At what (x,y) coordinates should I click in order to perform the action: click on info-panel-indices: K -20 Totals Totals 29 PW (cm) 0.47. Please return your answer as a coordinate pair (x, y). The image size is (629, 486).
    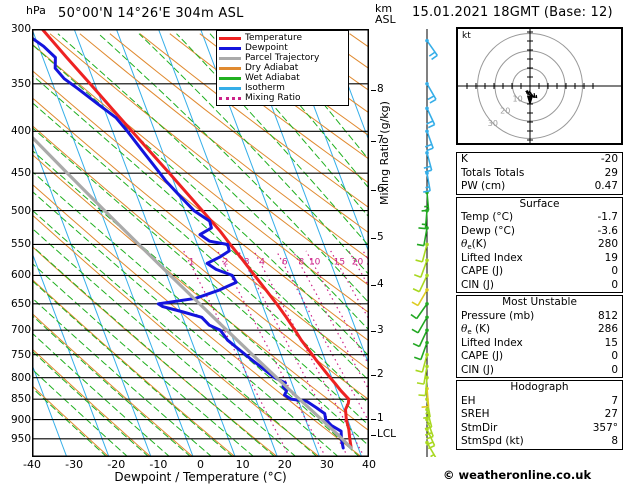
    Looking at the image, I should click on (539, 173).